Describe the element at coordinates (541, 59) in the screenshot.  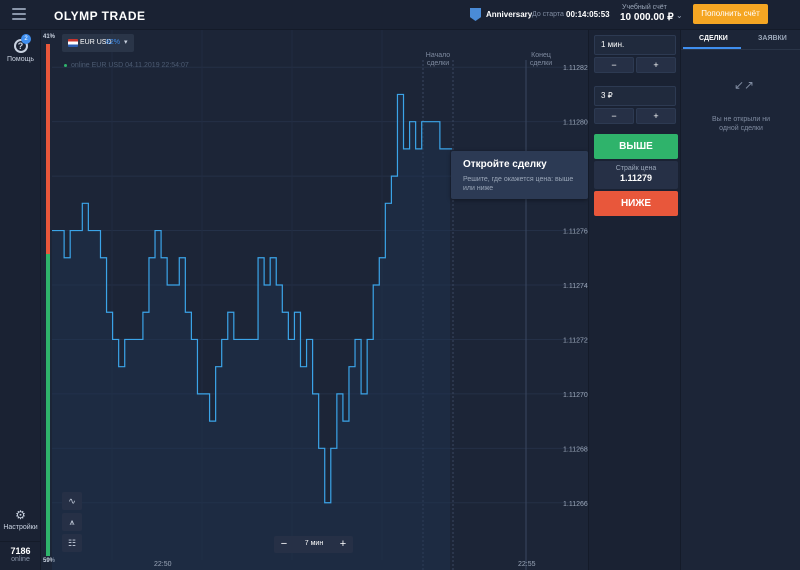
I see `end-marker-label: Конец сделки` at that location.